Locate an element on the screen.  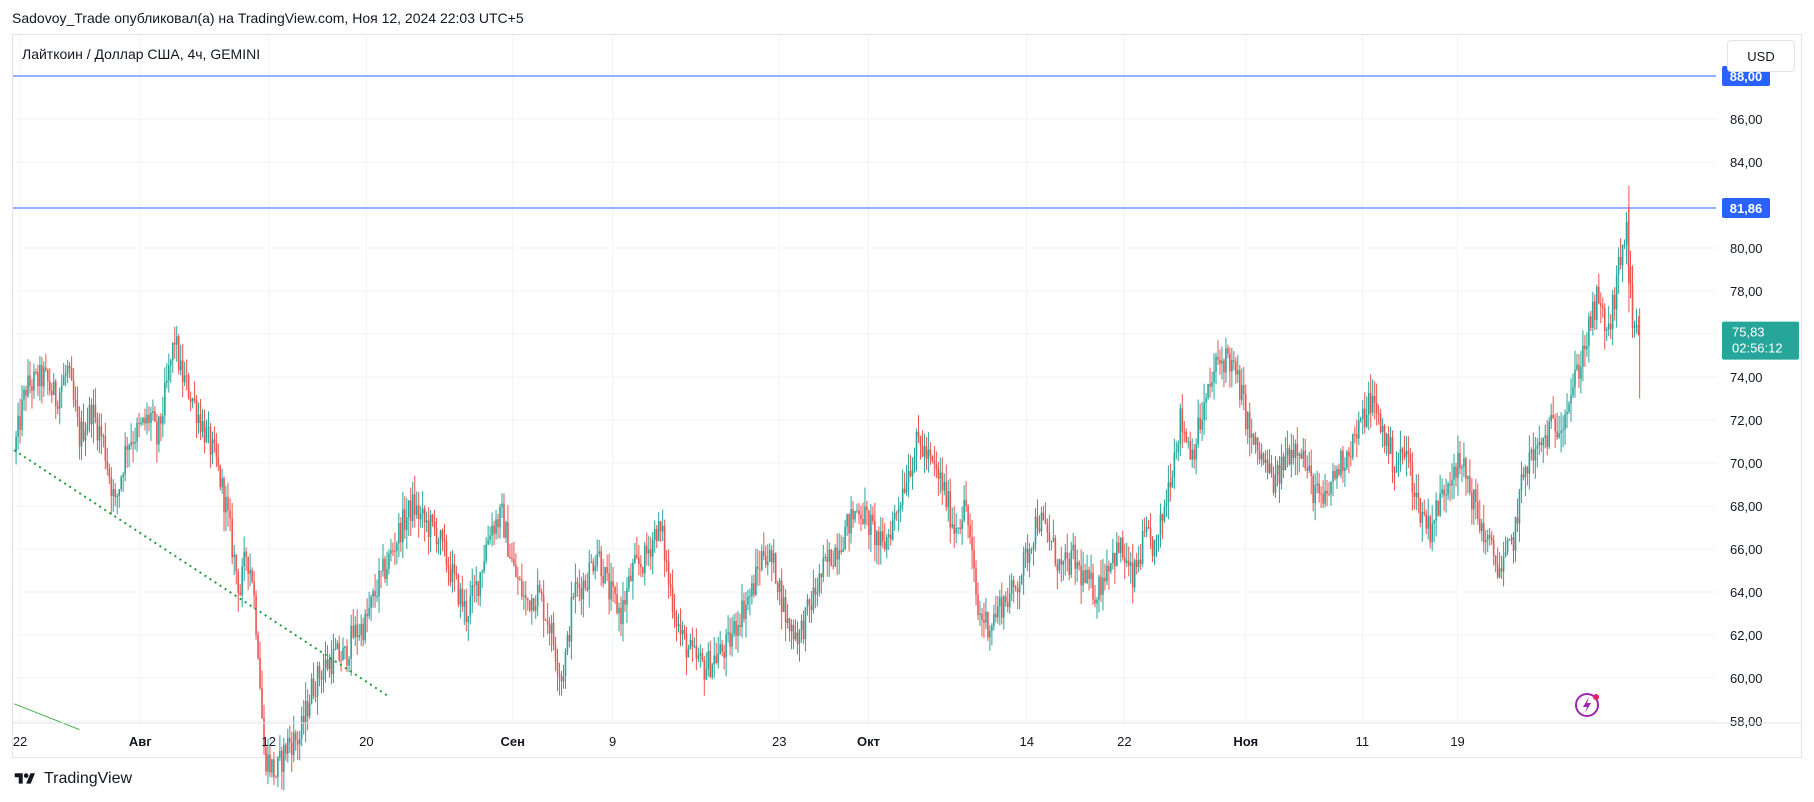
tradingview-footer: TradingView is located at coordinates (72, 779).